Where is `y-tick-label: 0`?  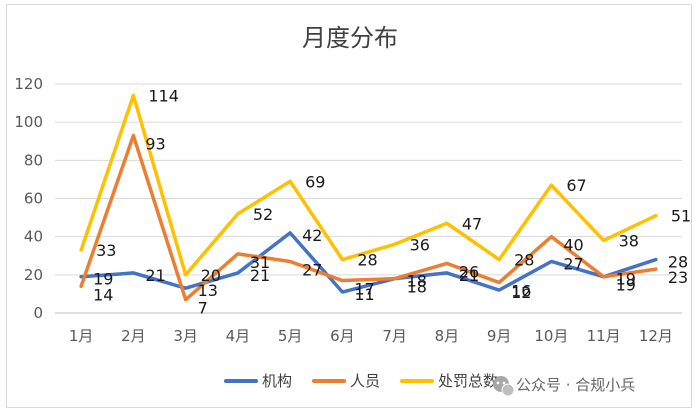
y-tick-label: 0 is located at coordinates (38, 313).